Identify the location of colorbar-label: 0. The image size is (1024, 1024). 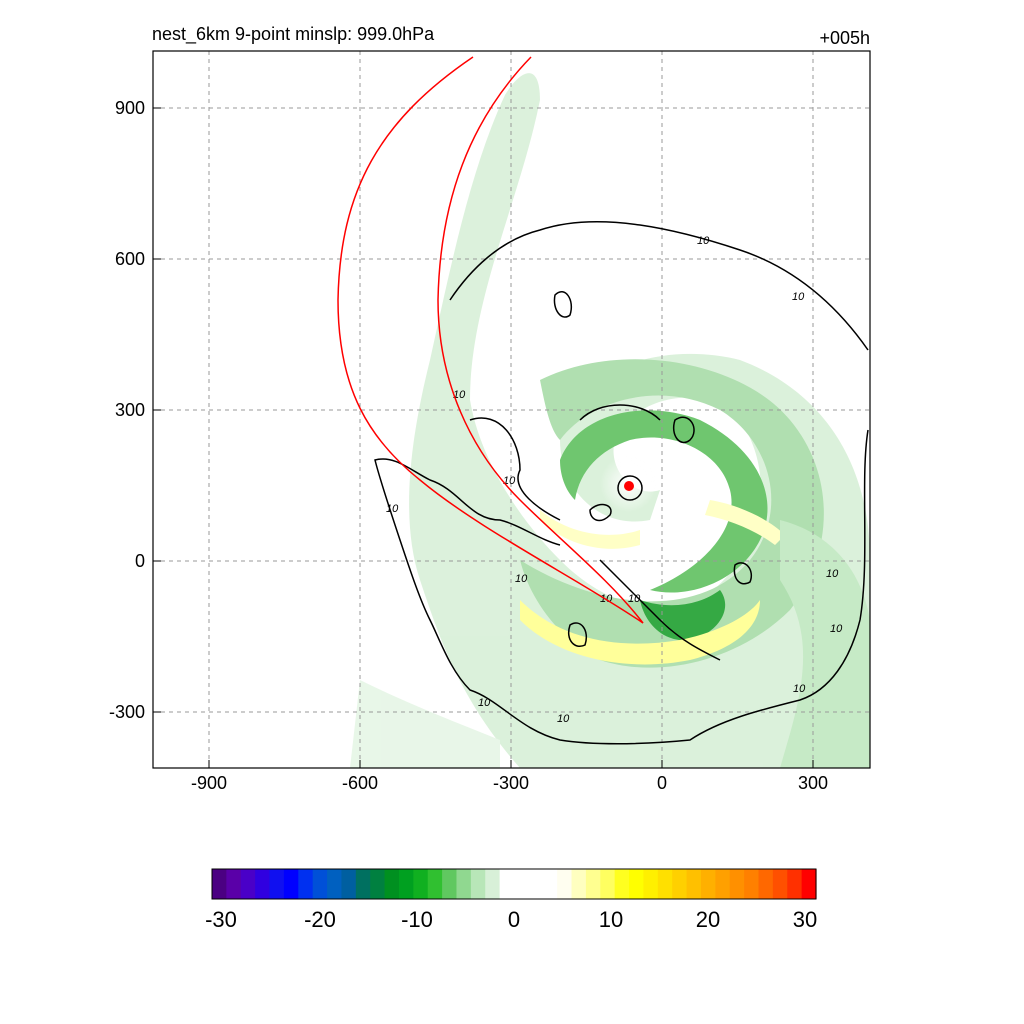
(514, 919).